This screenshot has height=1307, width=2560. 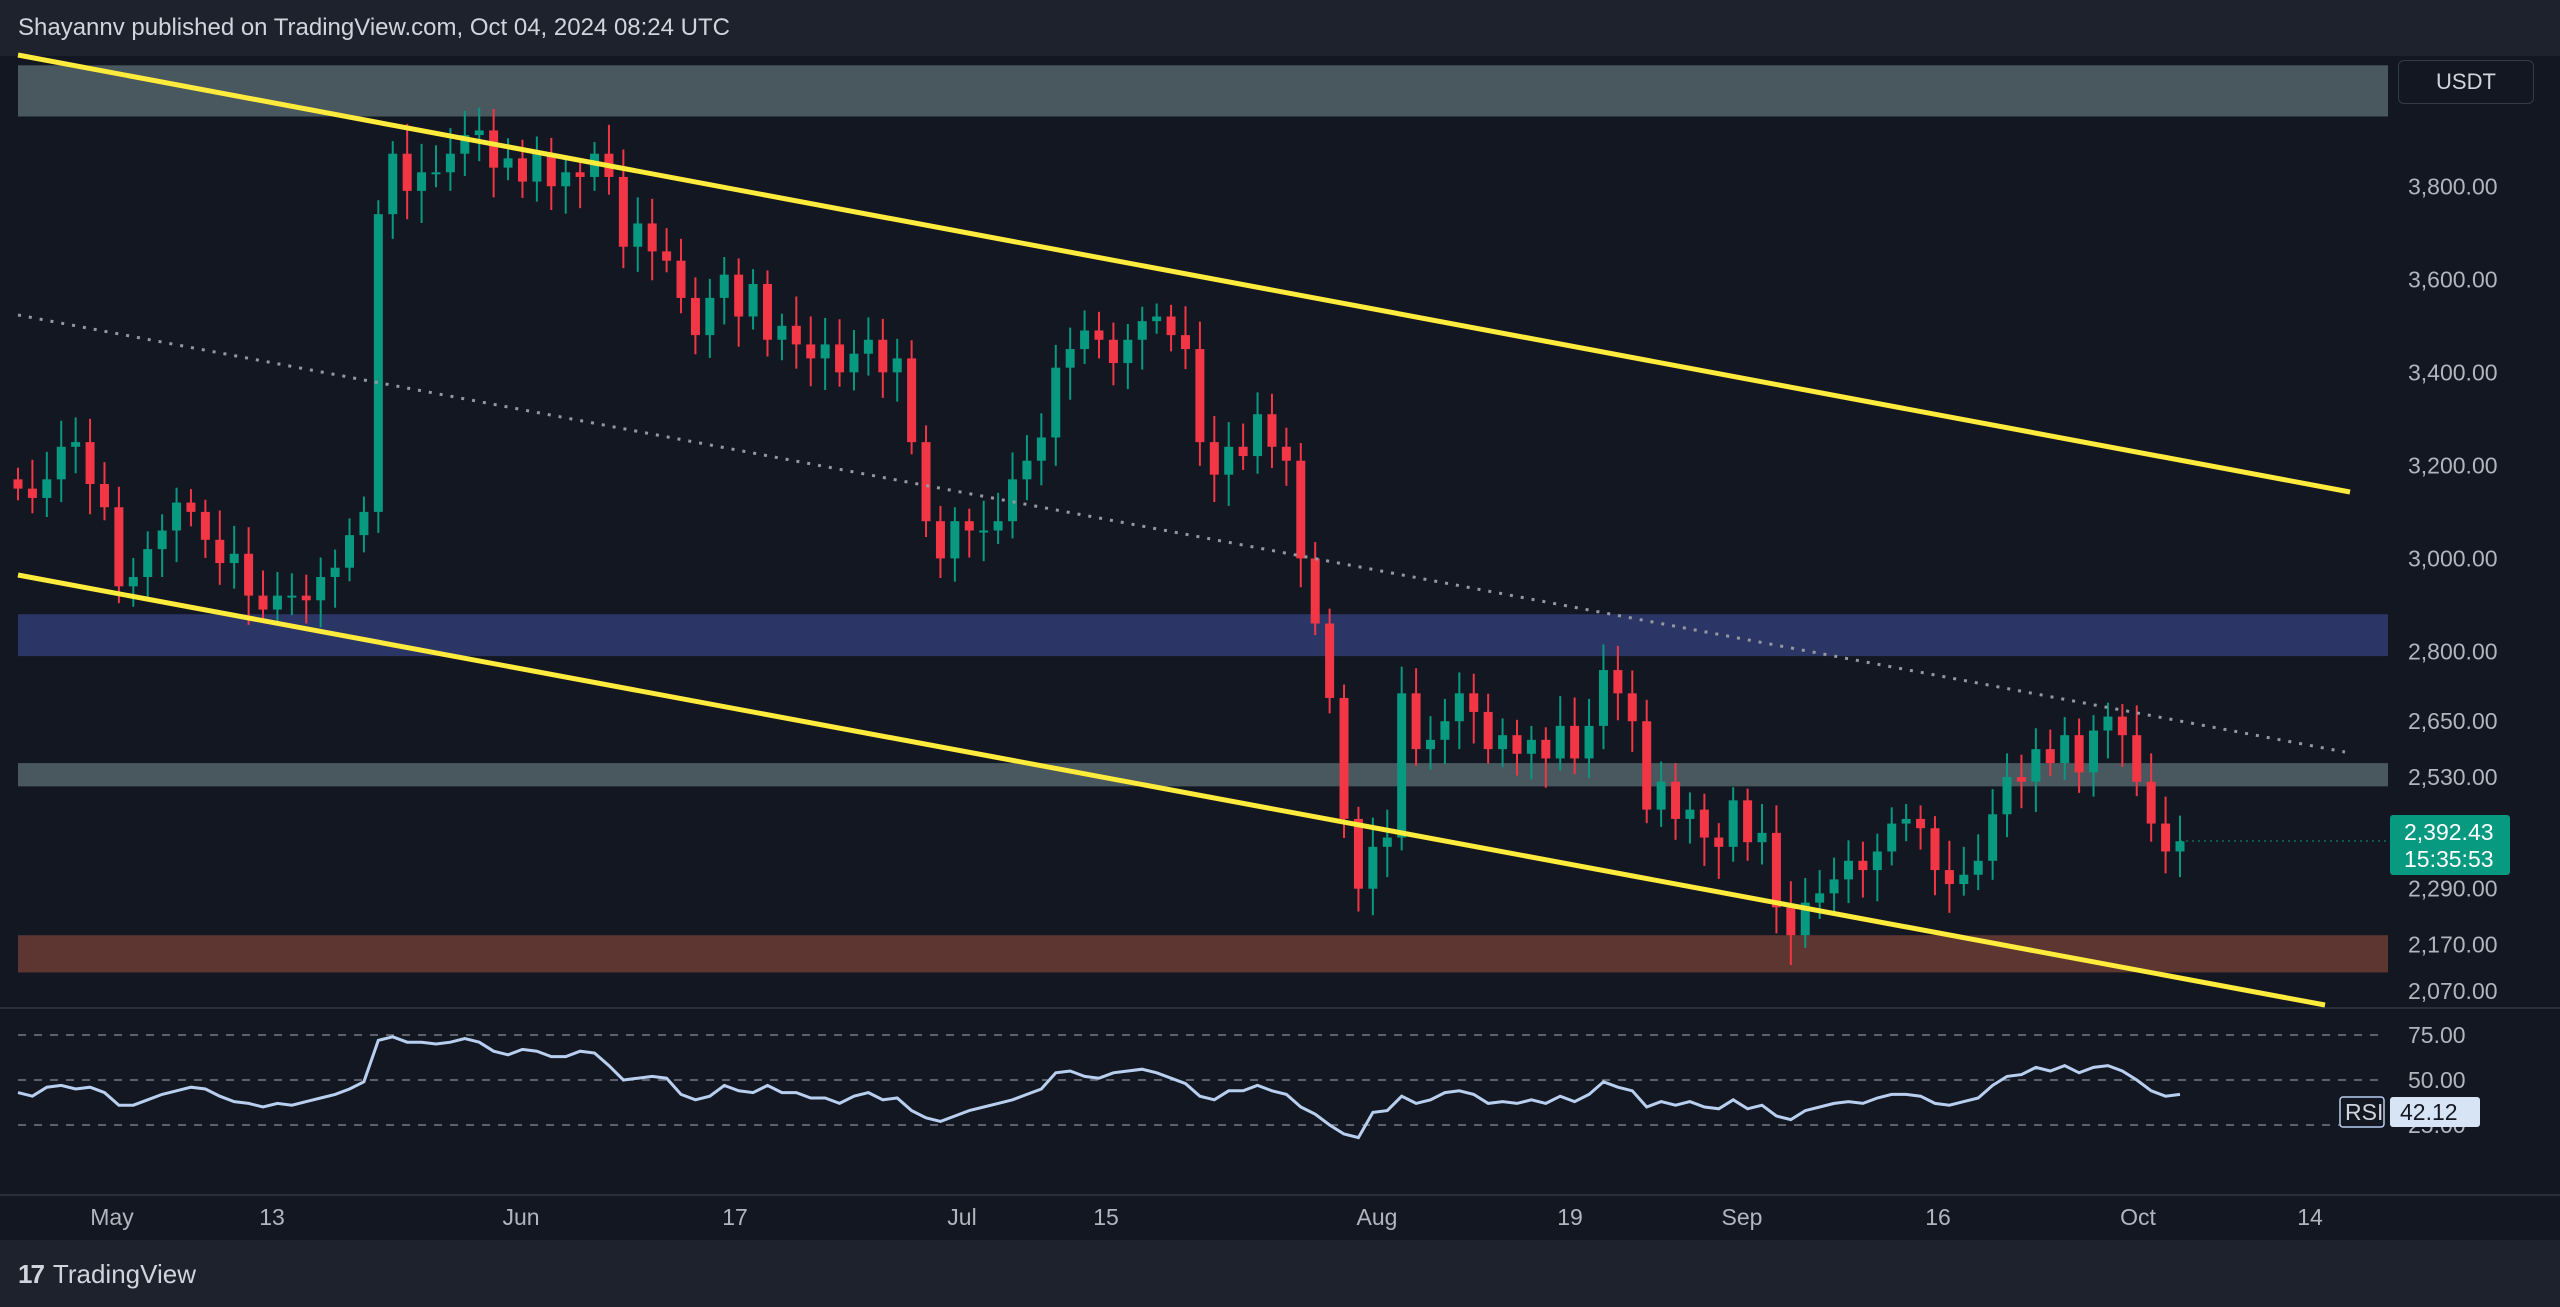 What do you see at coordinates (1742, 1217) in the screenshot?
I see `time-axis-label: Sep` at bounding box center [1742, 1217].